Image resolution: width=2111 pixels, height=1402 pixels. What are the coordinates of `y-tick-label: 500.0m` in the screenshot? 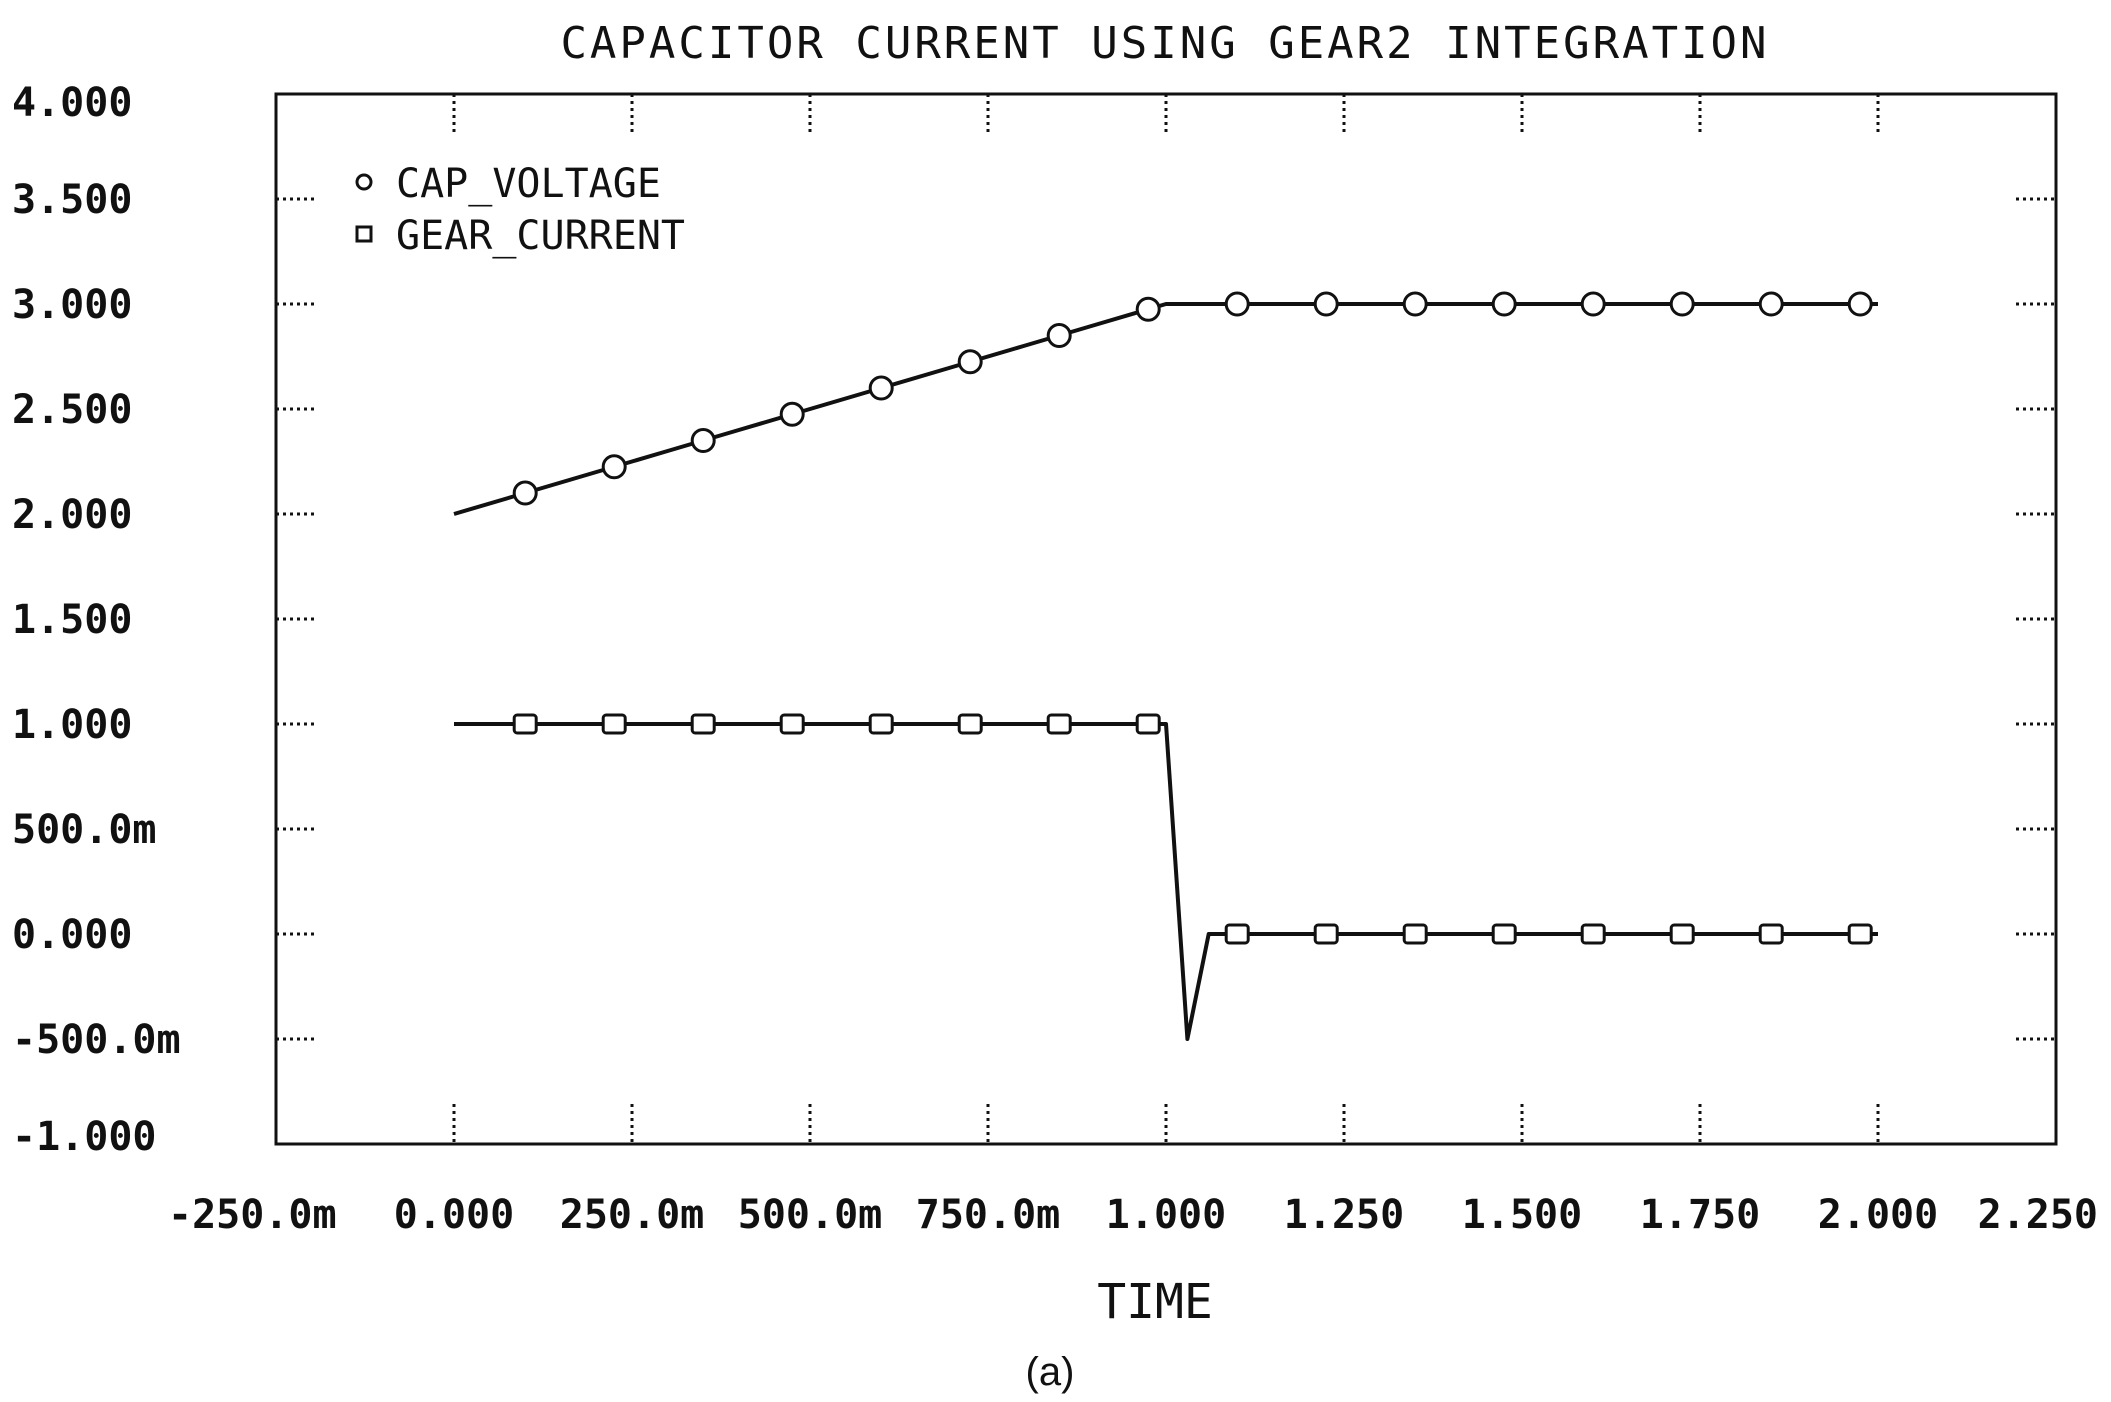 It's located at (84, 830).